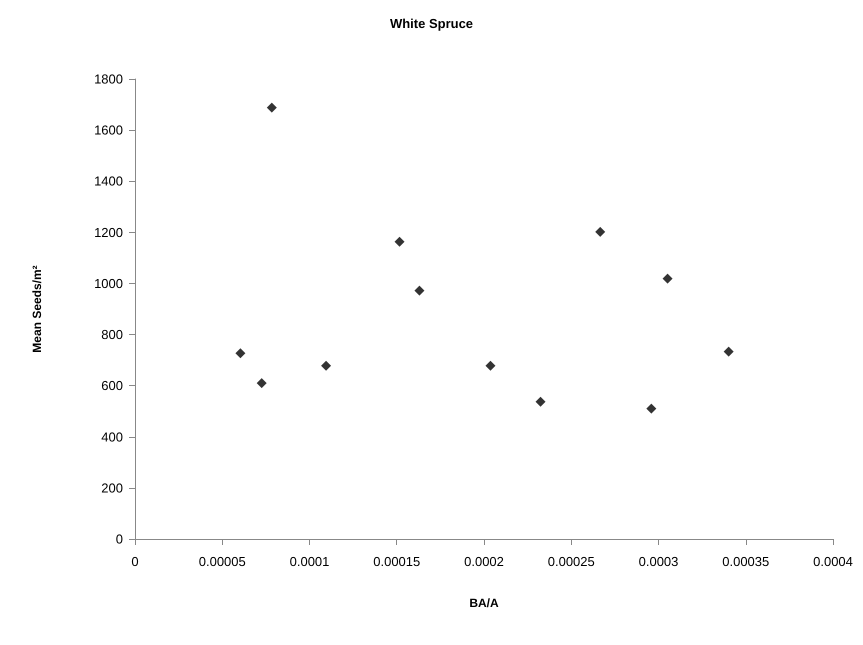  What do you see at coordinates (484, 561) in the screenshot?
I see `x-tick-label: 0.0002` at bounding box center [484, 561].